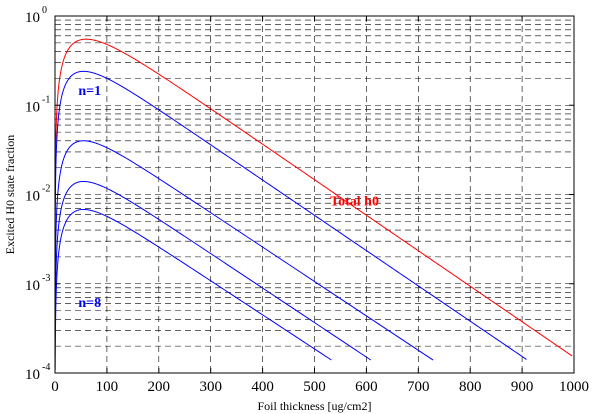 The width and height of the screenshot is (593, 414). I want to click on x-tick-label: 200, so click(159, 387).